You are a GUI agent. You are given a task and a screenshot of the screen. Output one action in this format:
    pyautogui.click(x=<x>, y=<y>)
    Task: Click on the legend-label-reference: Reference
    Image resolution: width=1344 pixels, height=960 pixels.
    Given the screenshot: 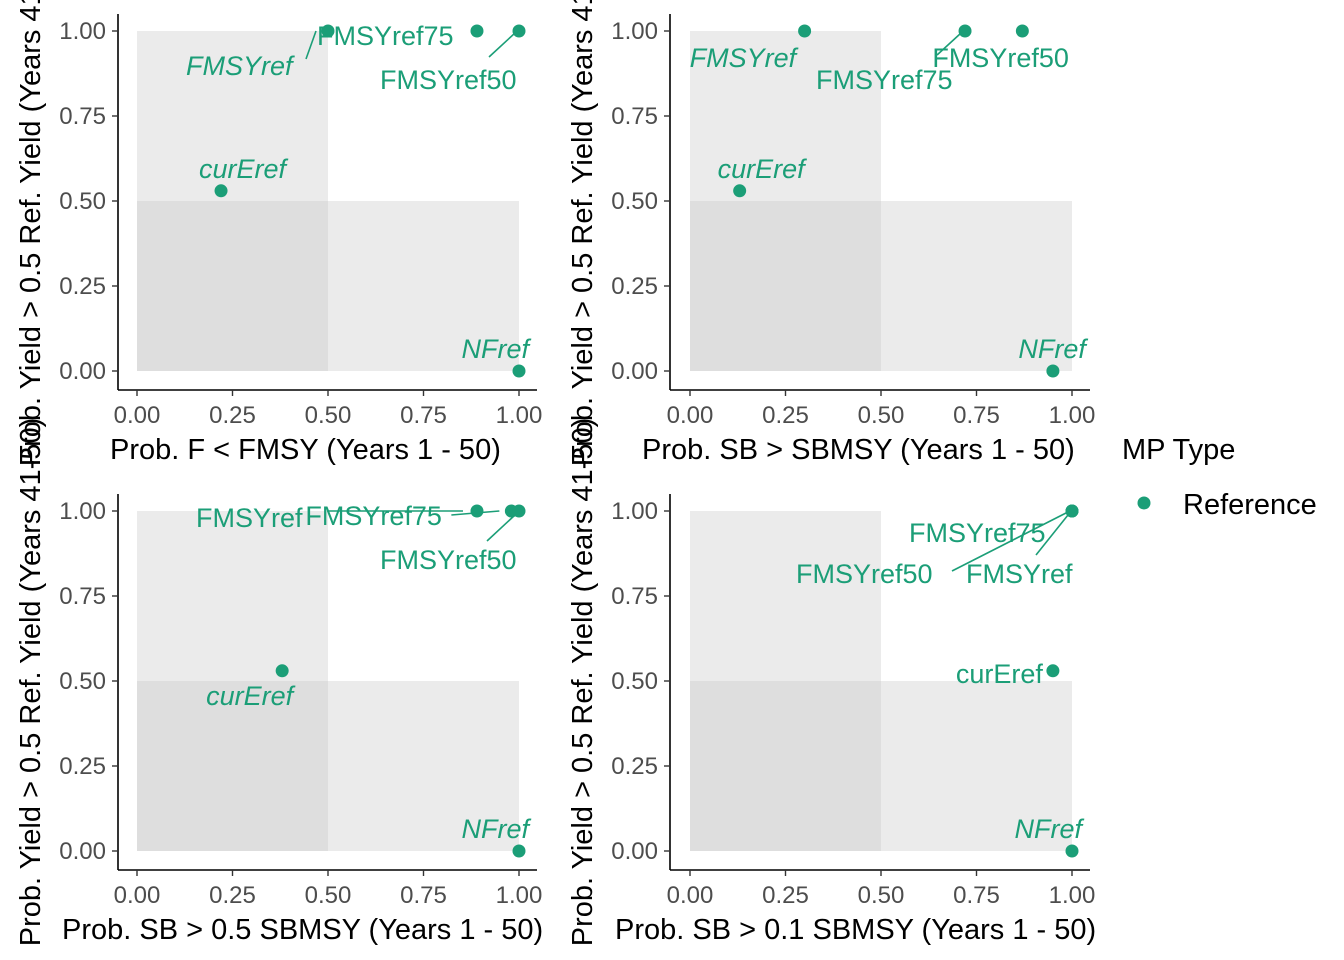 What is the action you would take?
    pyautogui.click(x=1250, y=505)
    